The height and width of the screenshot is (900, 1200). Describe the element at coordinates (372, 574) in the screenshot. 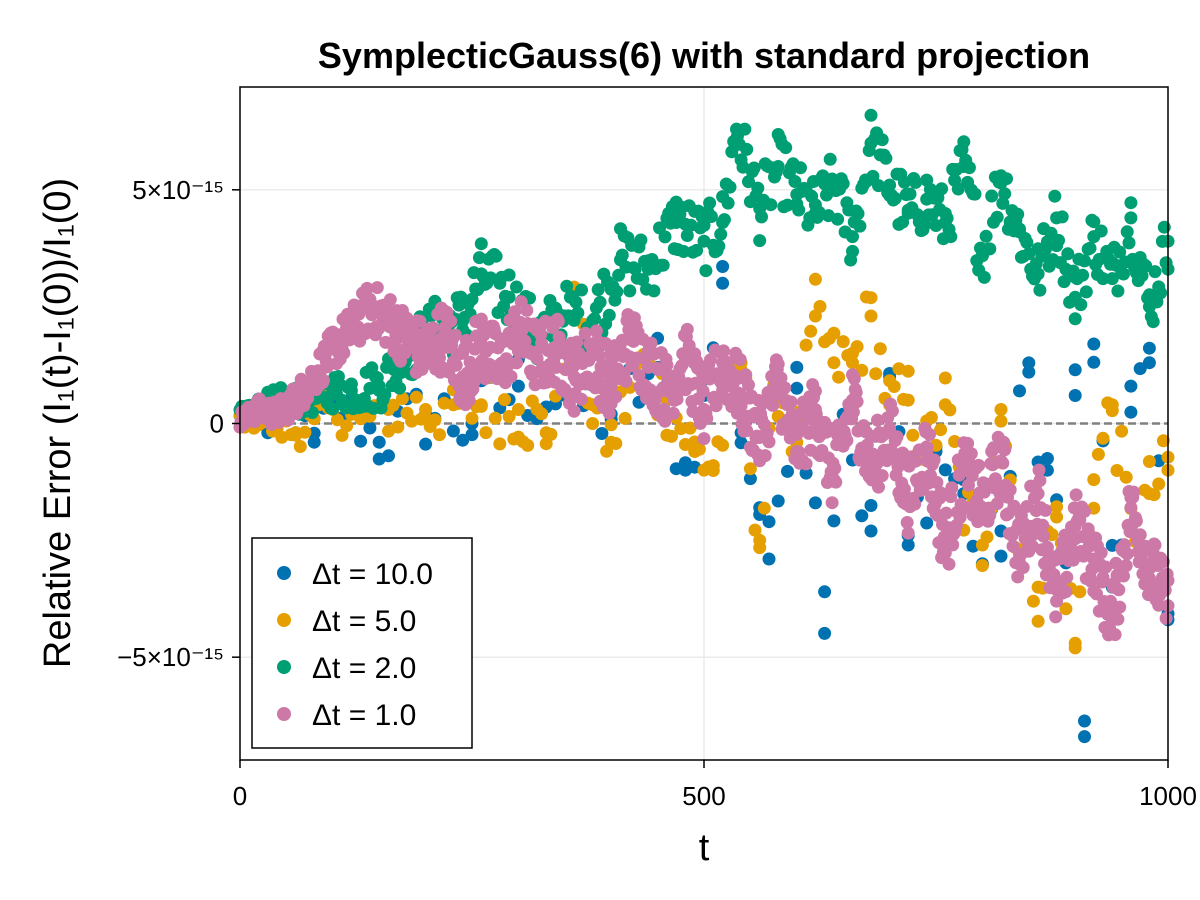

I see `legend-entry: Δt = 10.0` at that location.